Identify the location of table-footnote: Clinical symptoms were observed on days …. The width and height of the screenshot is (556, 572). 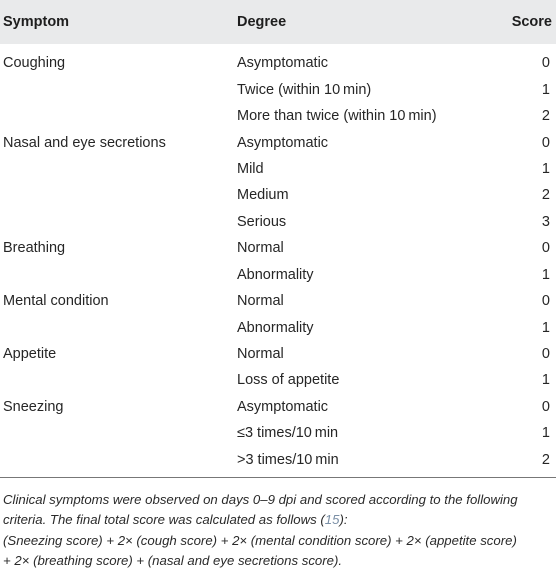
(279, 531).